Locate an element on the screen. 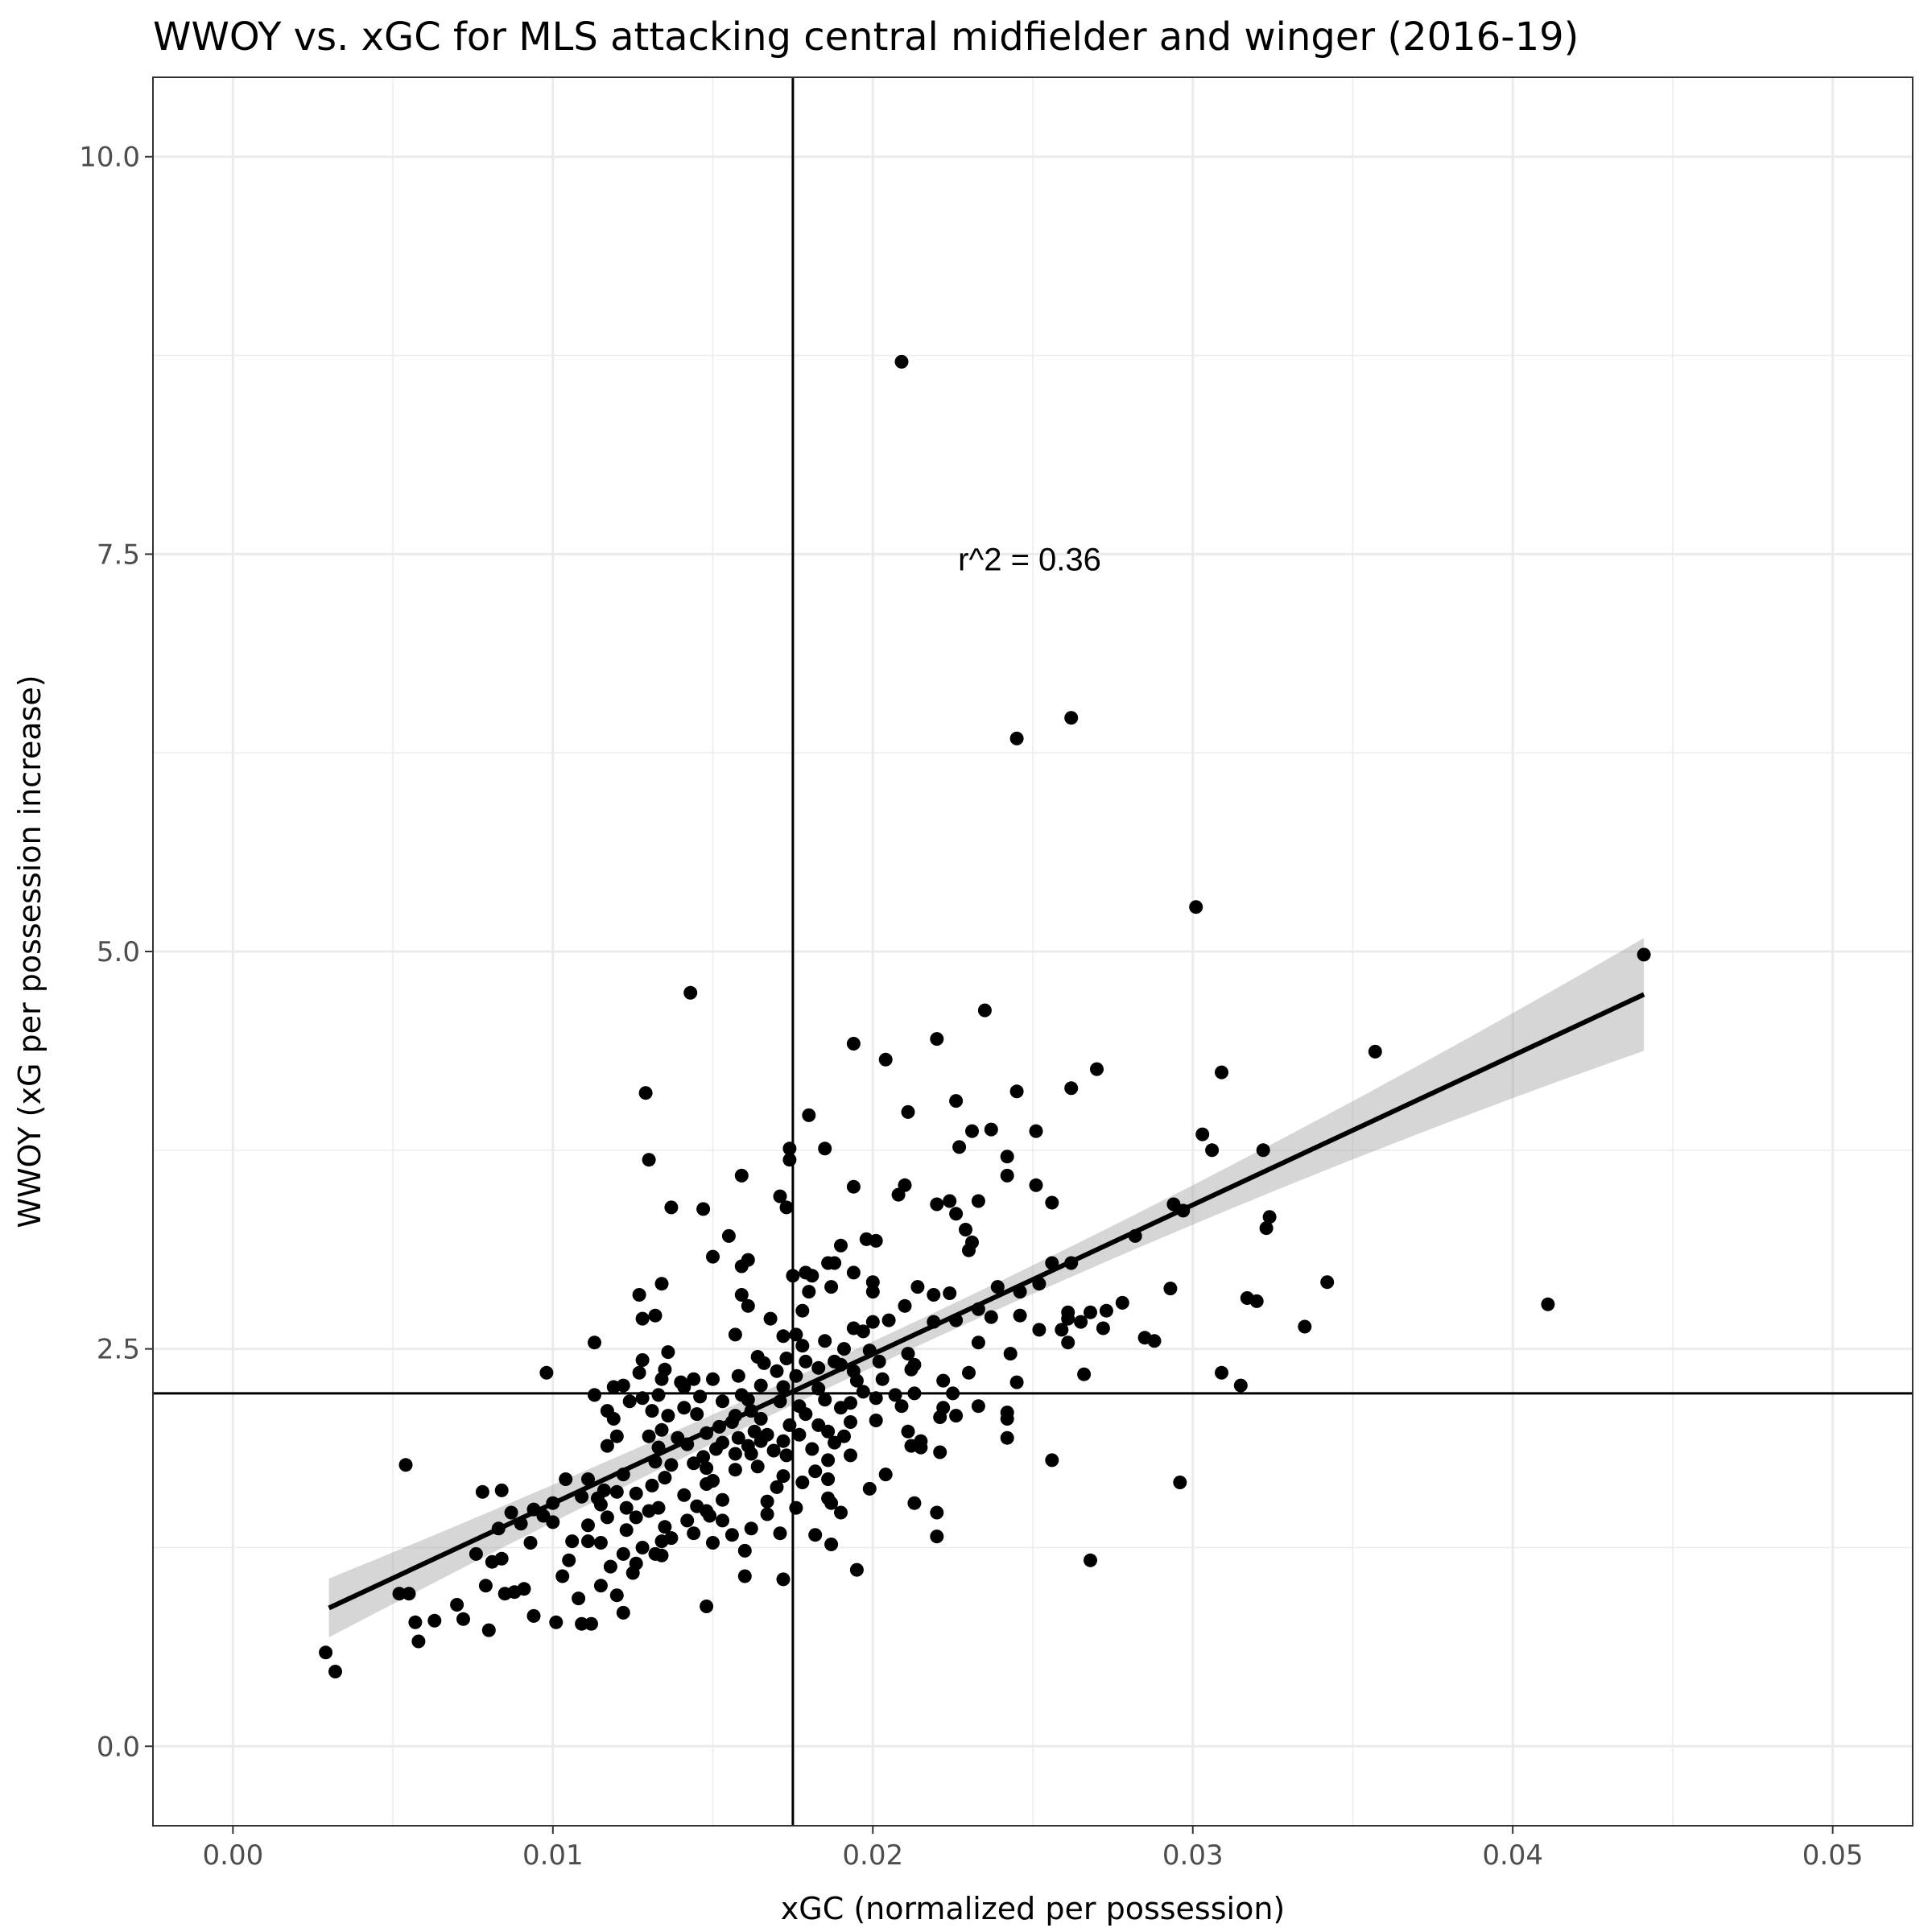  x-tick-label: 0.02 is located at coordinates (872, 1855).